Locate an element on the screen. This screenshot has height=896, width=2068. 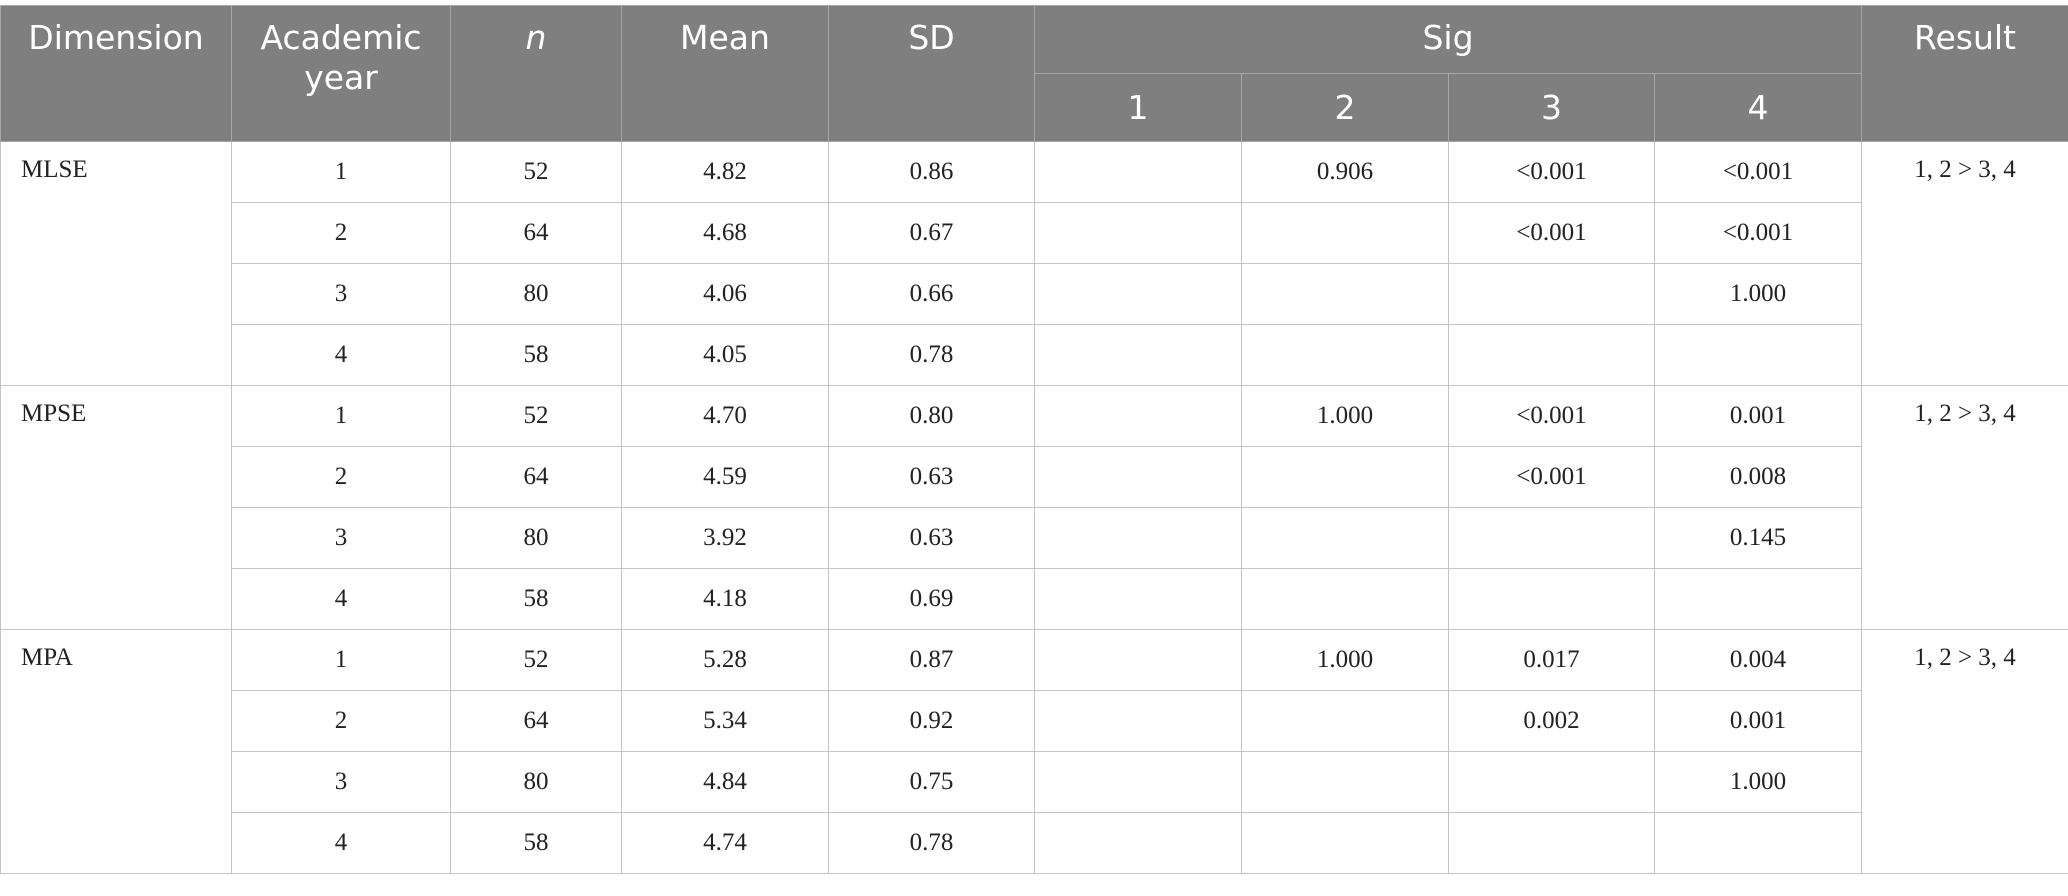
sd-cell: 0.66 is located at coordinates (931, 294).